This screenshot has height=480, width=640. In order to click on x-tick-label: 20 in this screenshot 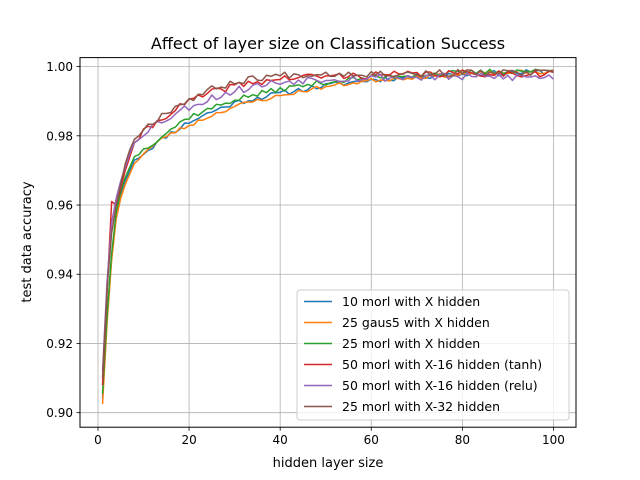, I will do `click(188, 440)`.